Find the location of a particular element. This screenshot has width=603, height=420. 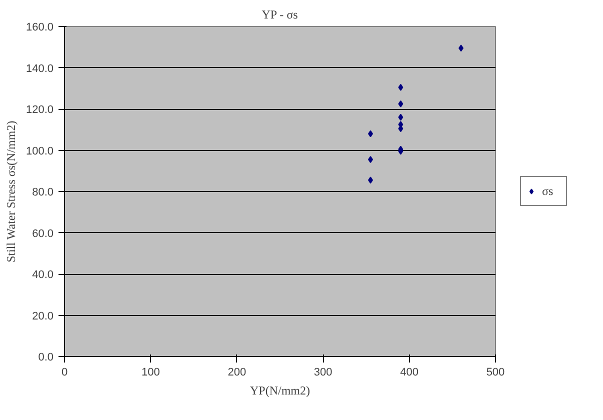

x-tick-label: 200 is located at coordinates (237, 372).